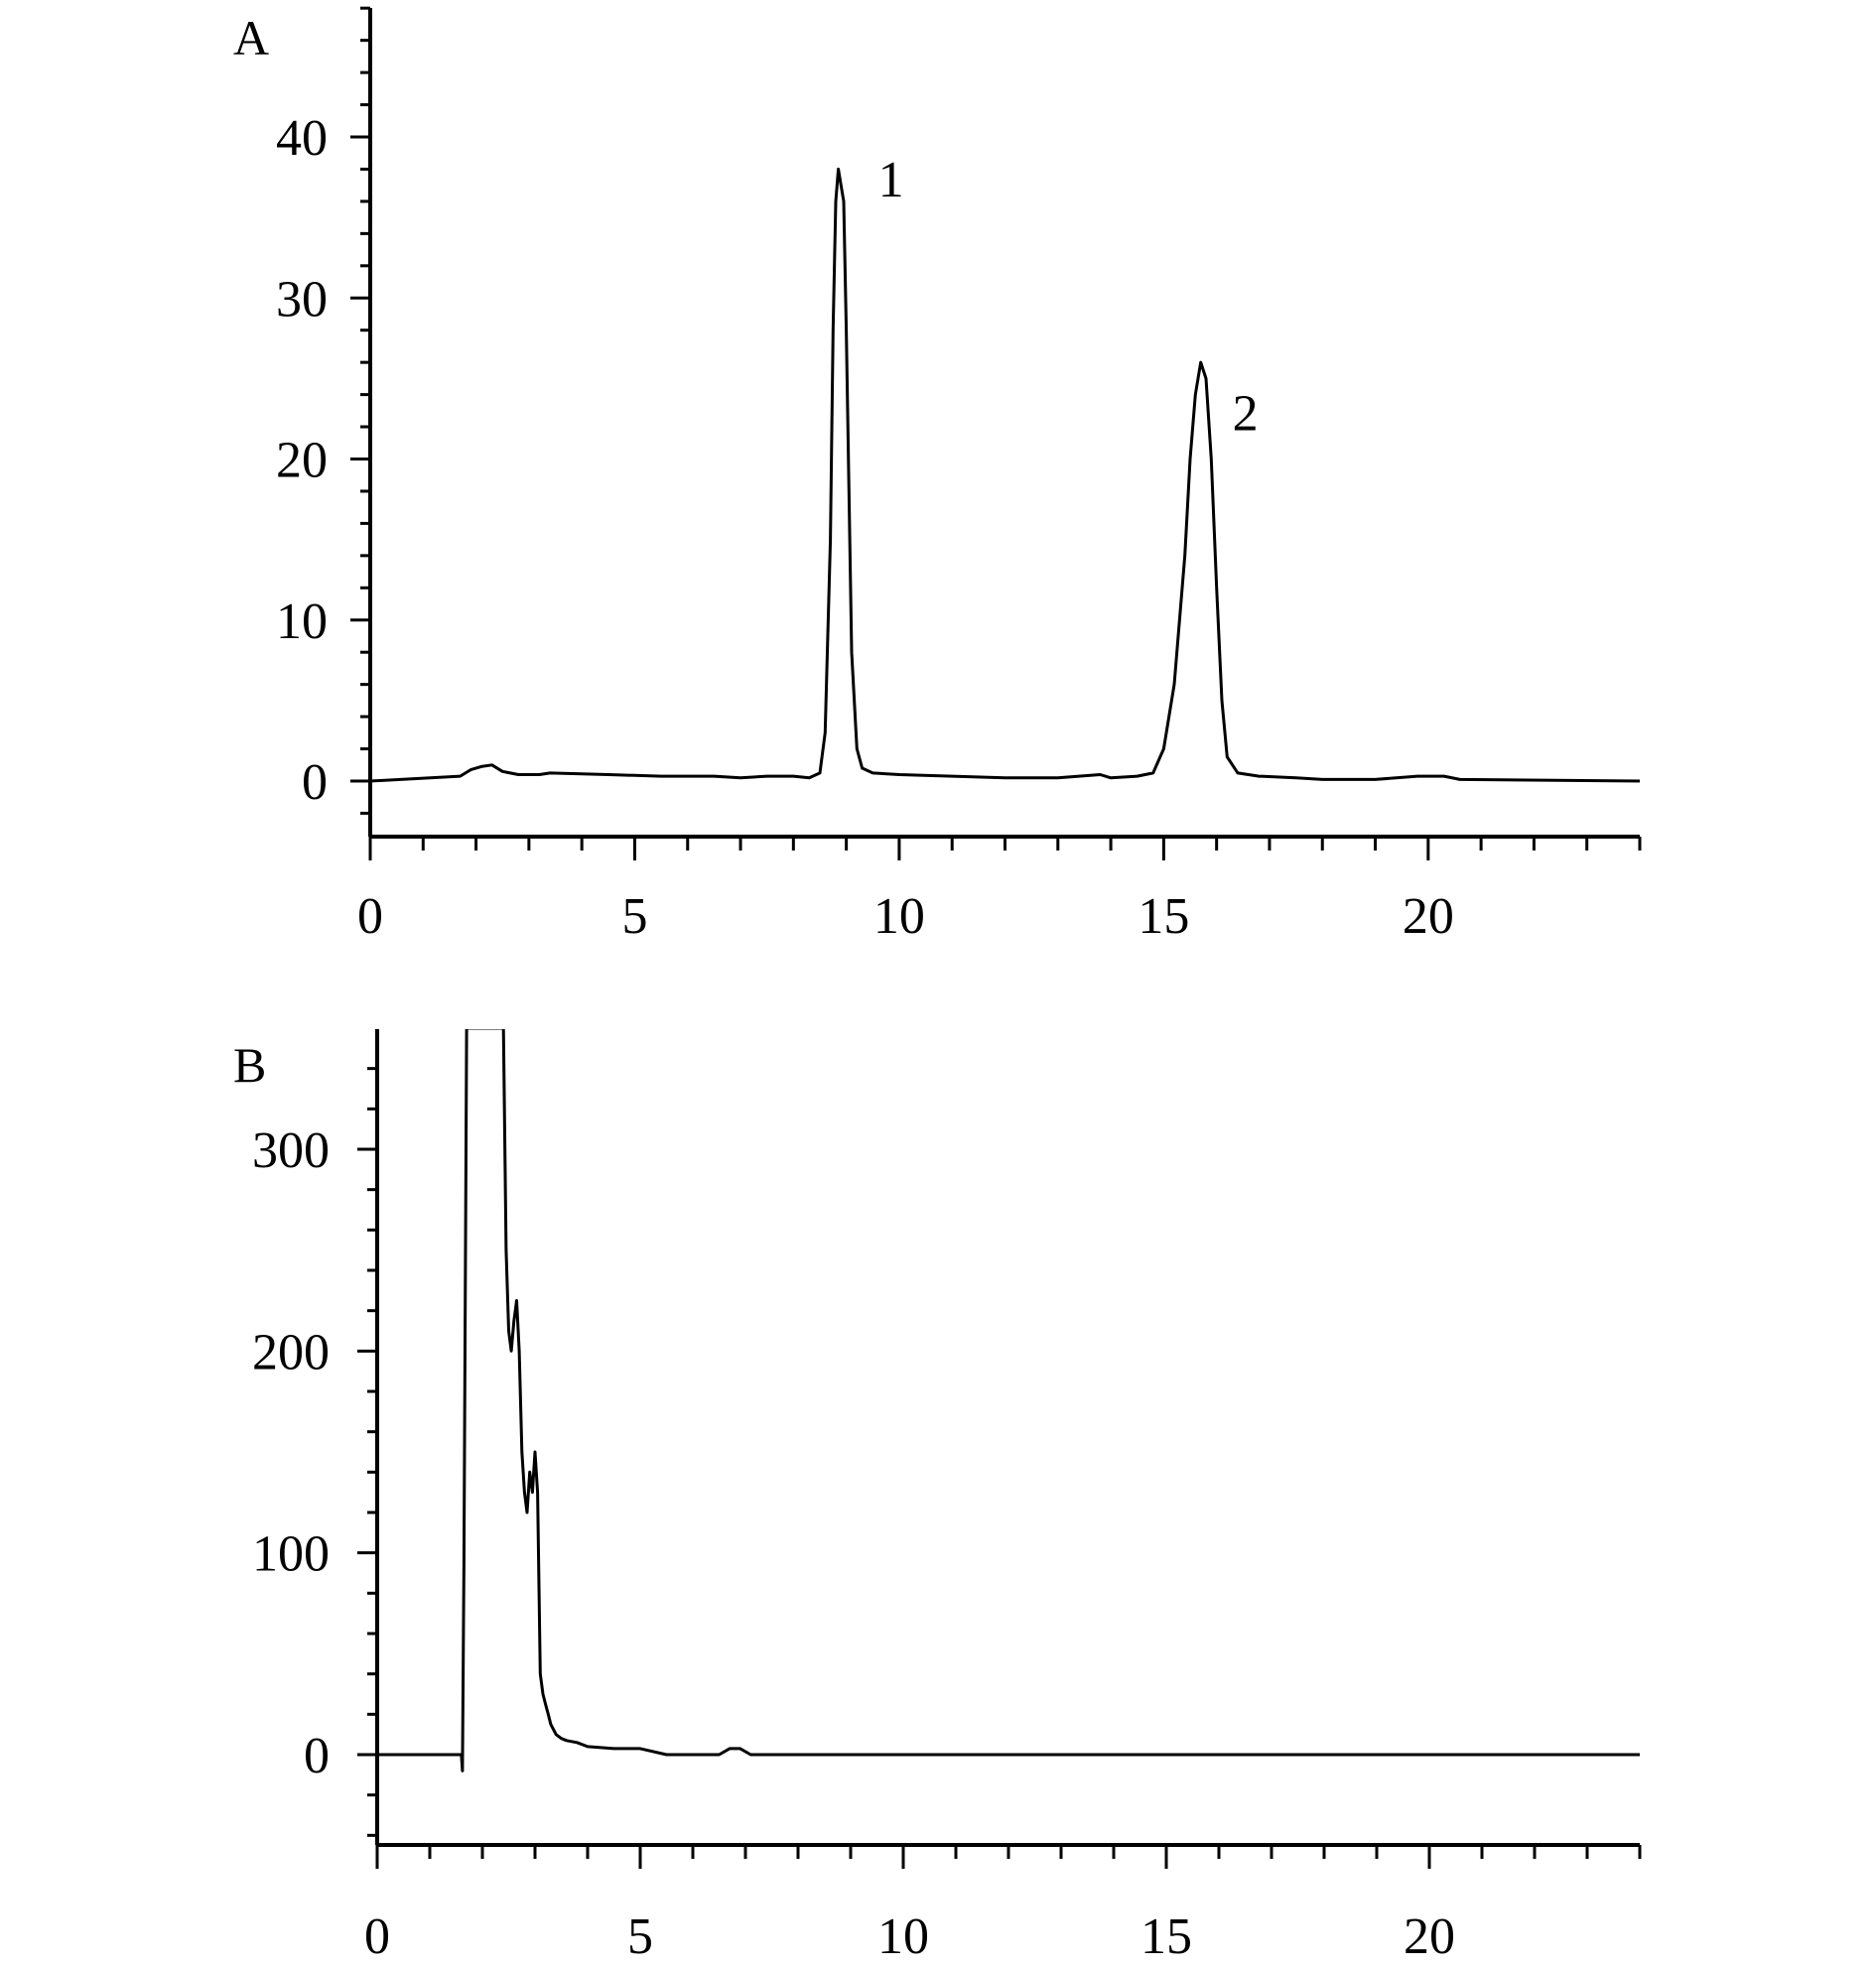  I want to click on y-tick-label: 20, so click(302, 461).